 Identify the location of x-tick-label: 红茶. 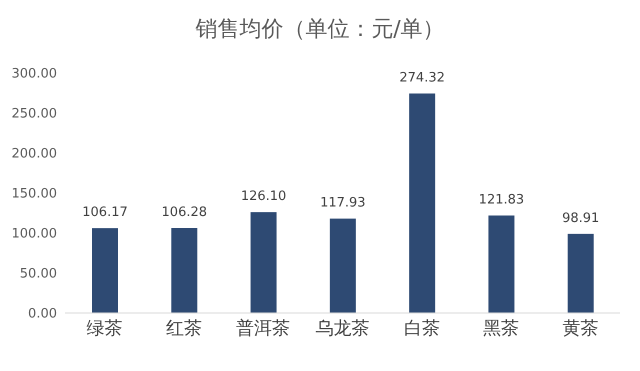
(184, 328).